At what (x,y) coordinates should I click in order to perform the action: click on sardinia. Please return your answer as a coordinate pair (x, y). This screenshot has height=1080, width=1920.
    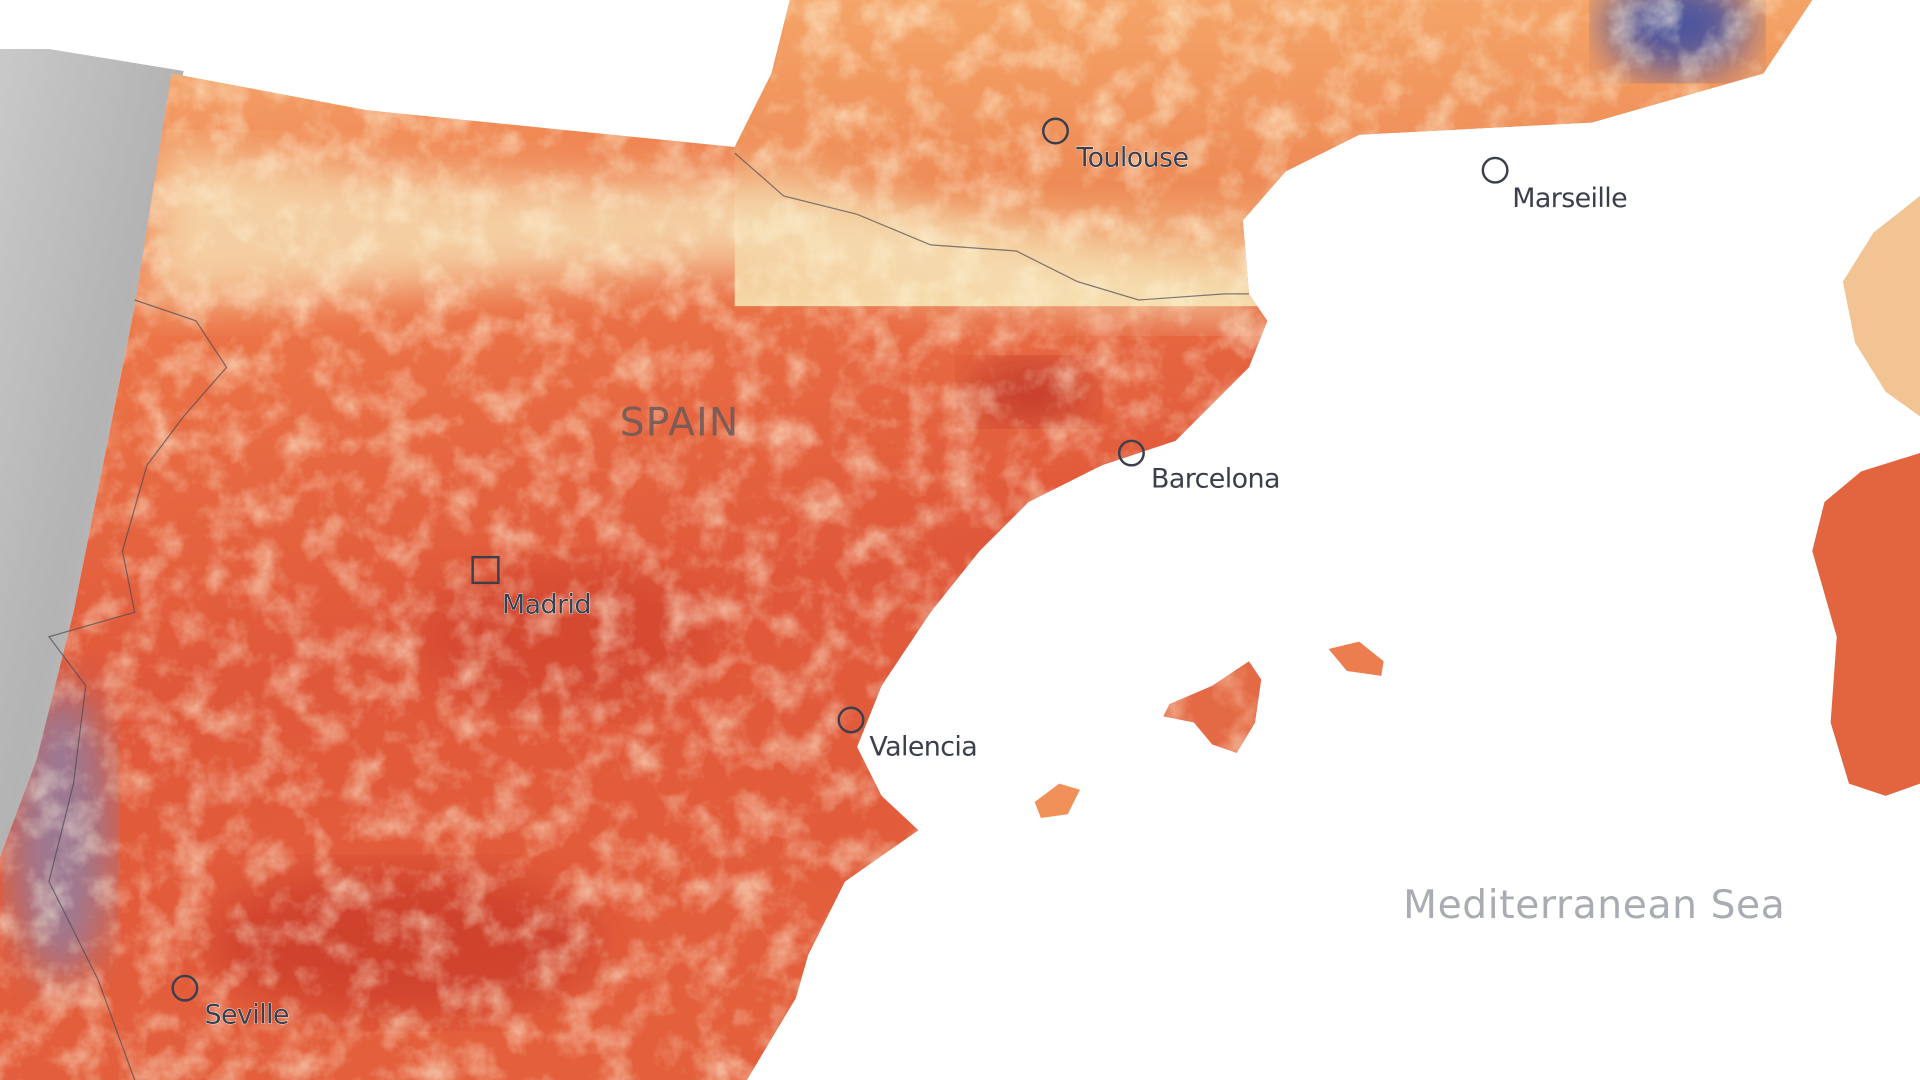
    Looking at the image, I should click on (1866, 624).